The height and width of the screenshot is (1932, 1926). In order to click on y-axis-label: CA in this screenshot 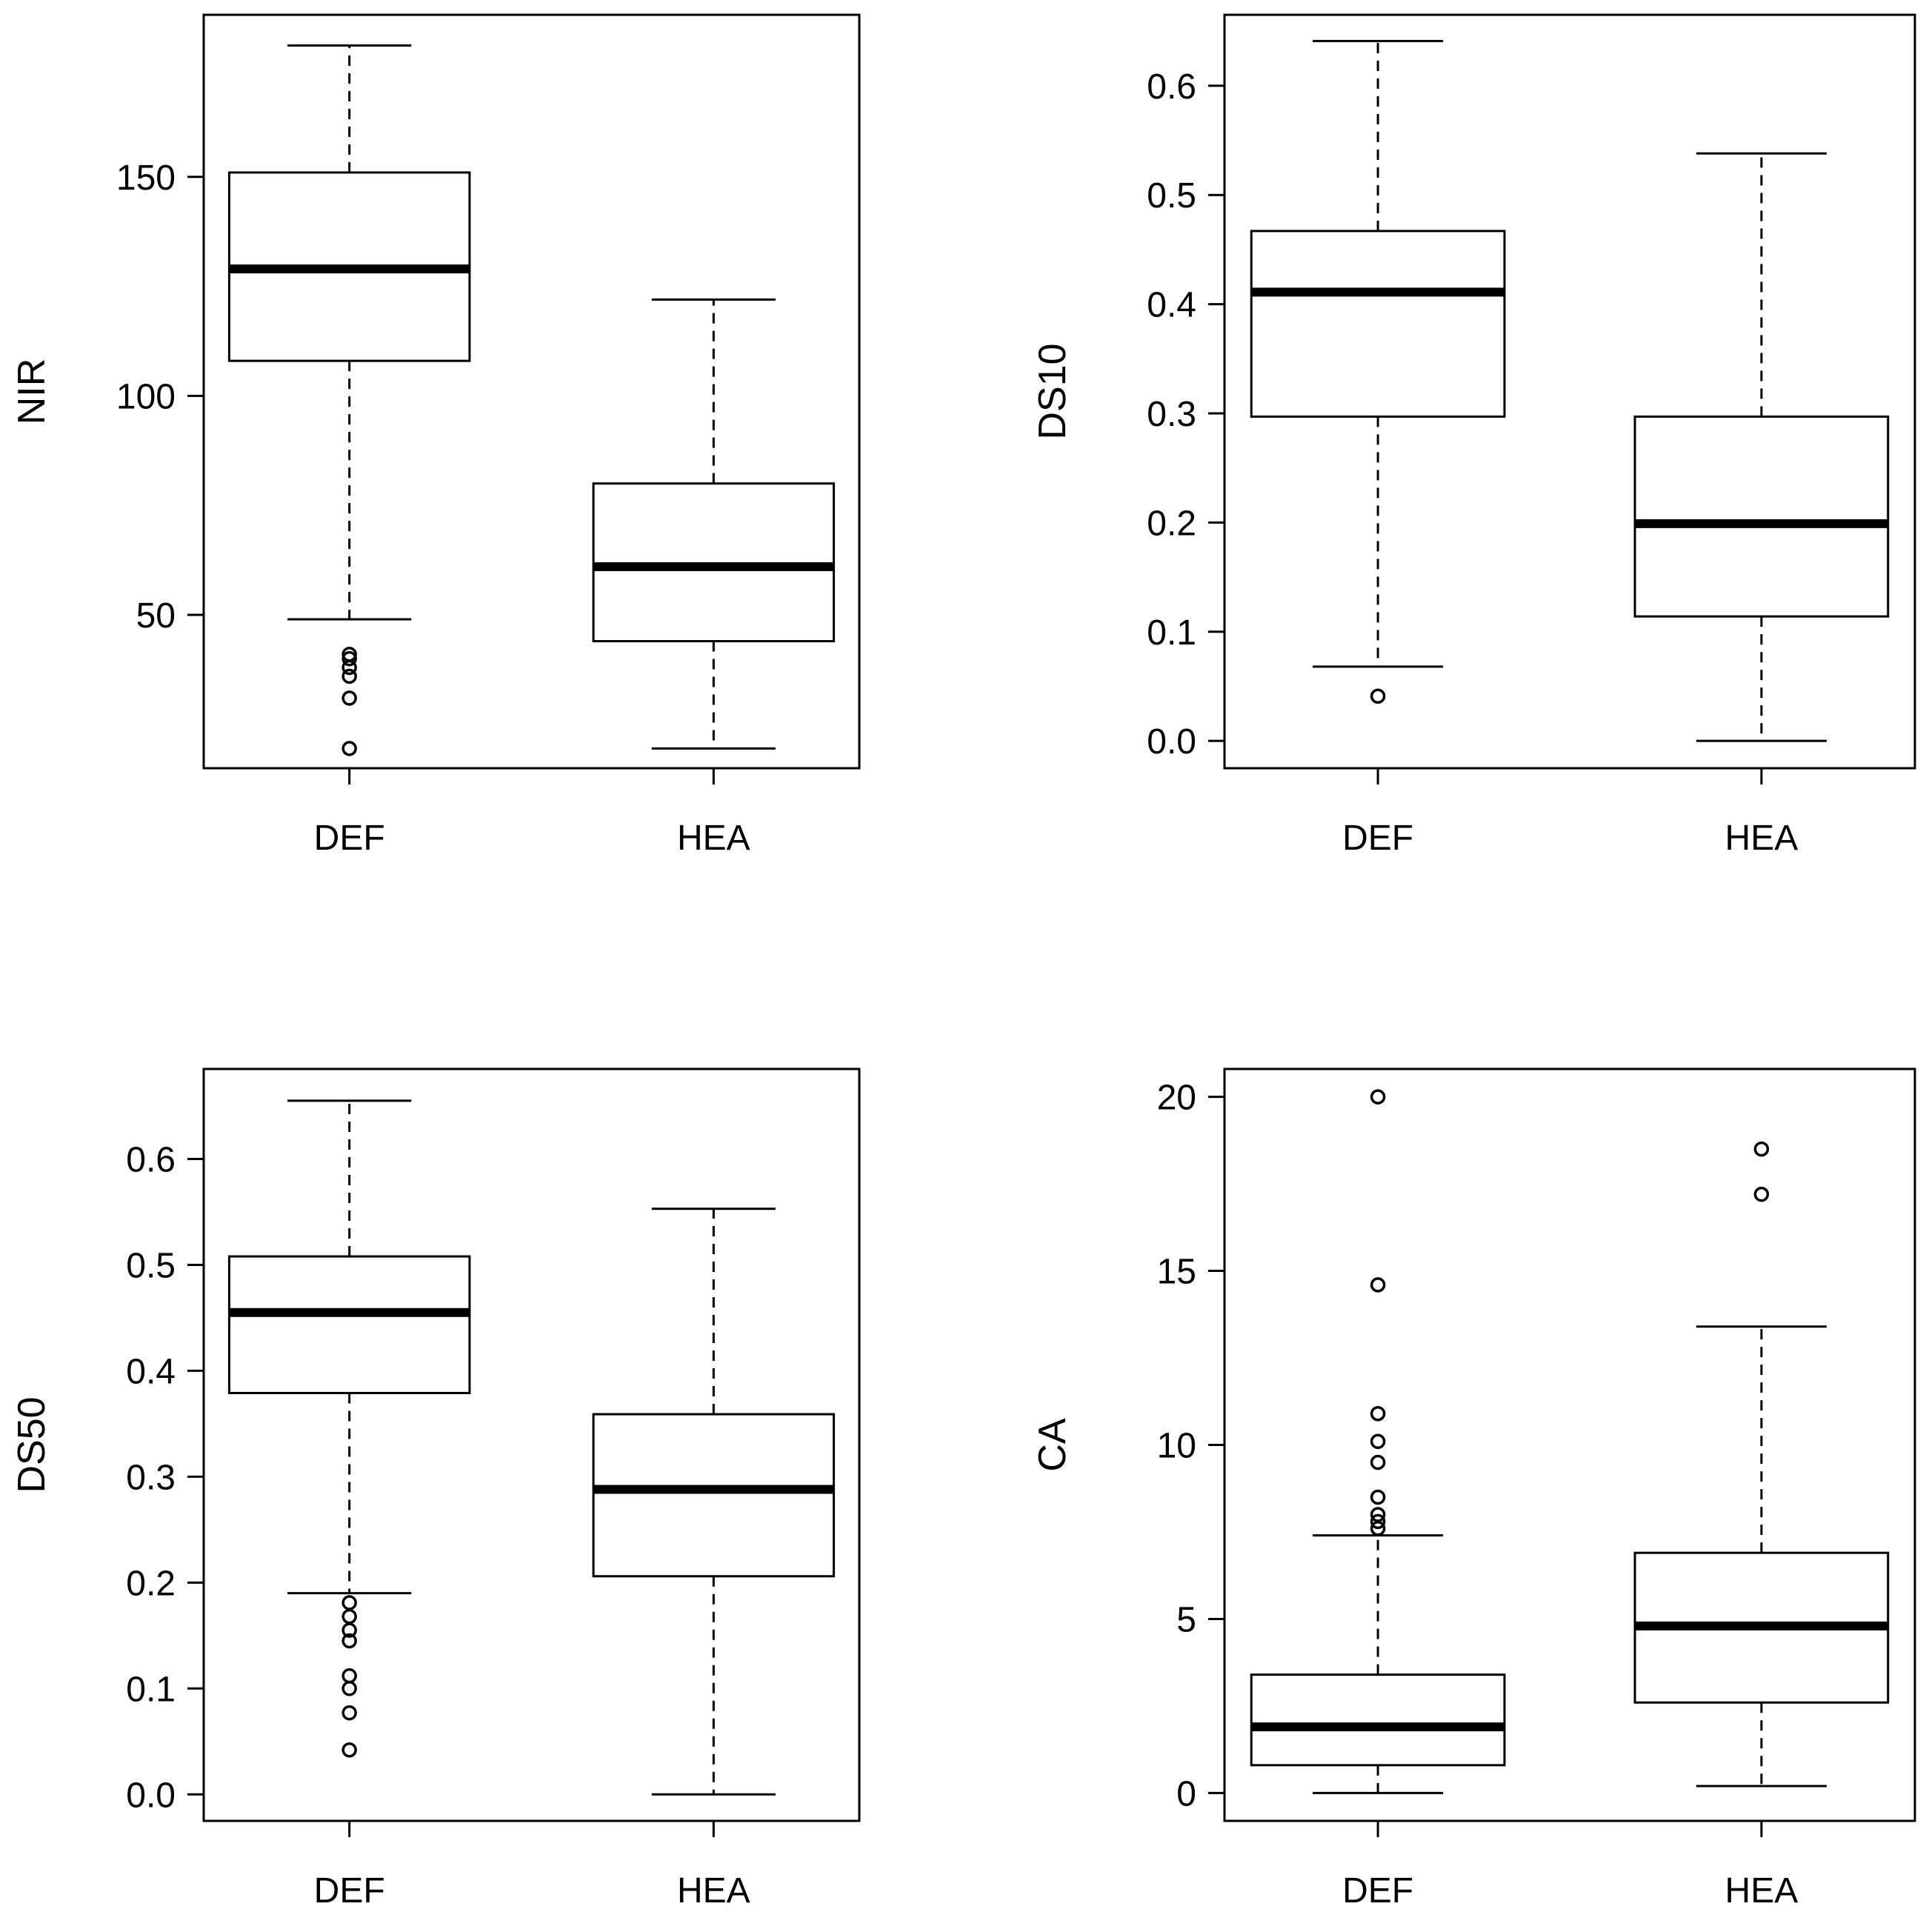, I will do `click(1052, 1445)`.